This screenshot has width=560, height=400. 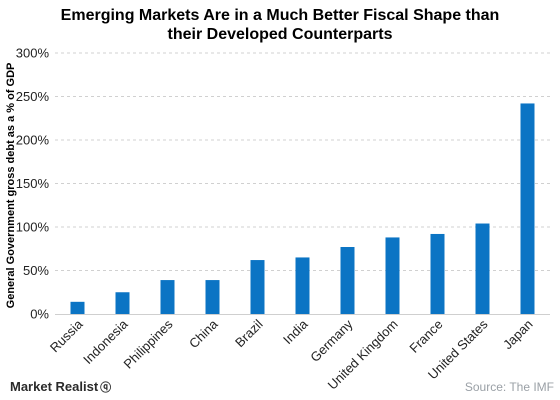 I want to click on y-tick-label: 50%, so click(x=36, y=270).